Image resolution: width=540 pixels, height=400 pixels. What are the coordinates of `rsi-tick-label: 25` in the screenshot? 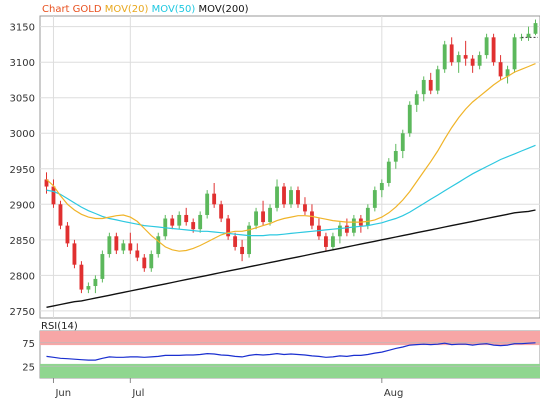 It's located at (28, 367).